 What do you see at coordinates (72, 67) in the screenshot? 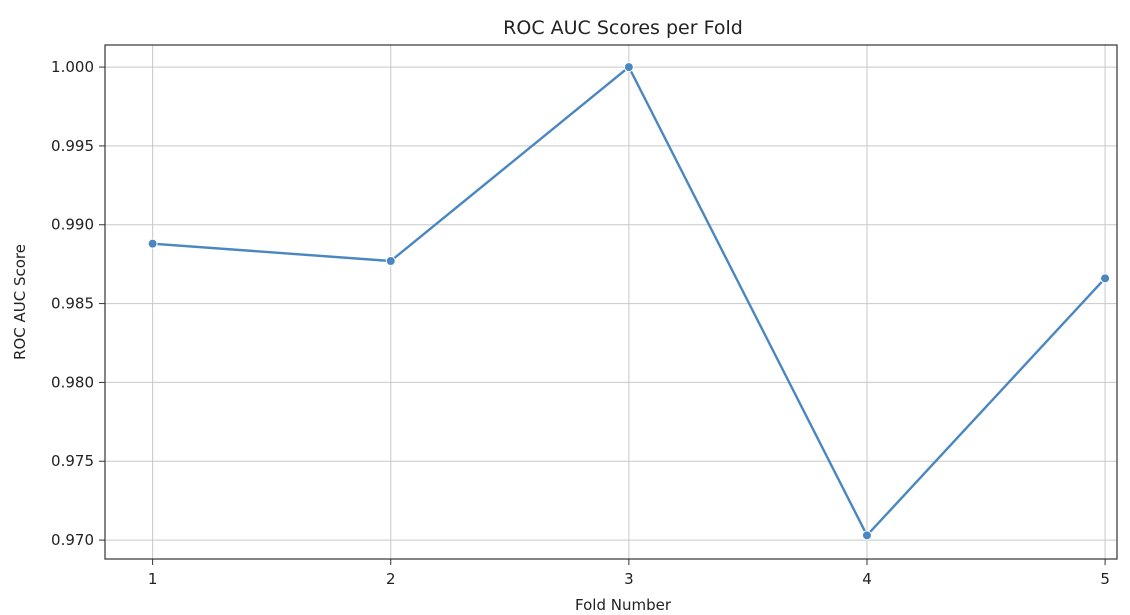
I see `y-tick-label: 1.000` at bounding box center [72, 67].